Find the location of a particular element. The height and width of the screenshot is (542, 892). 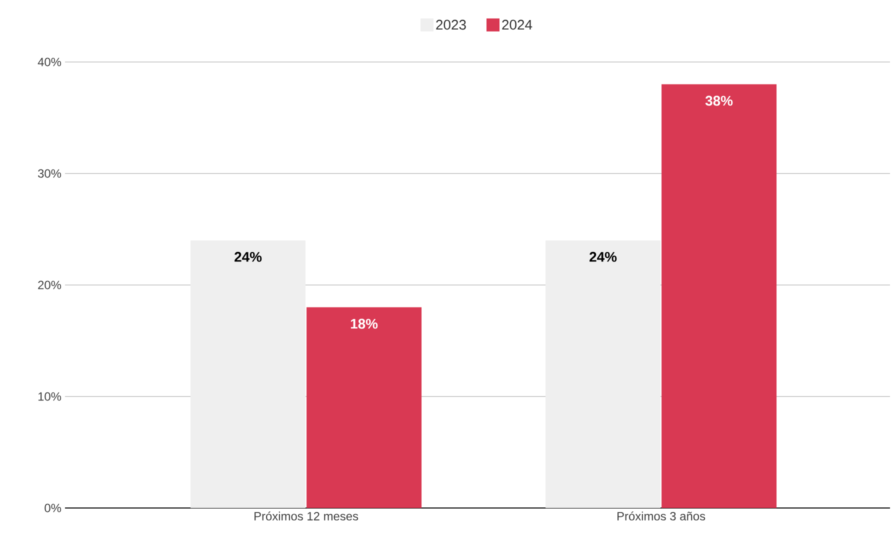

y-tick-label: 30% is located at coordinates (50, 173).